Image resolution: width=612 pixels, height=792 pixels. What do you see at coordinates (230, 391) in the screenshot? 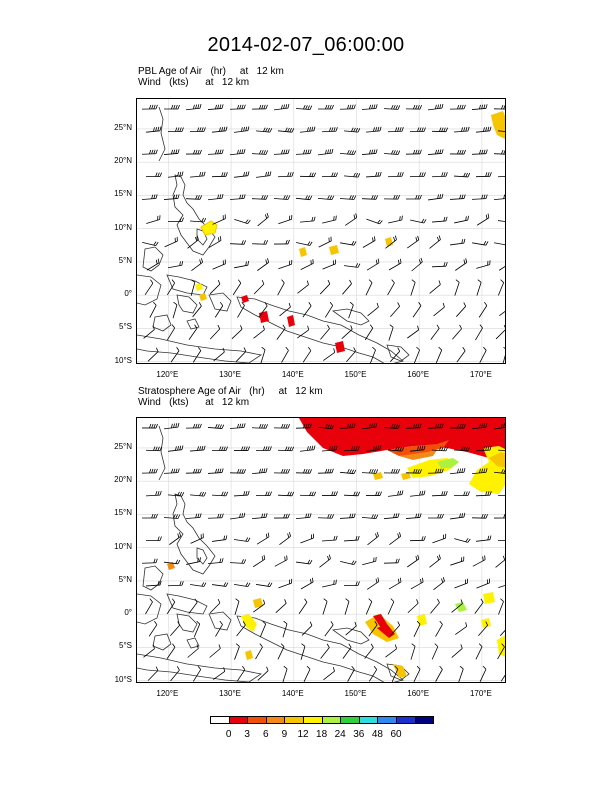
I see `panel2-field-label: Stratosphere Age of Air (hr) at 12 km` at bounding box center [230, 391].